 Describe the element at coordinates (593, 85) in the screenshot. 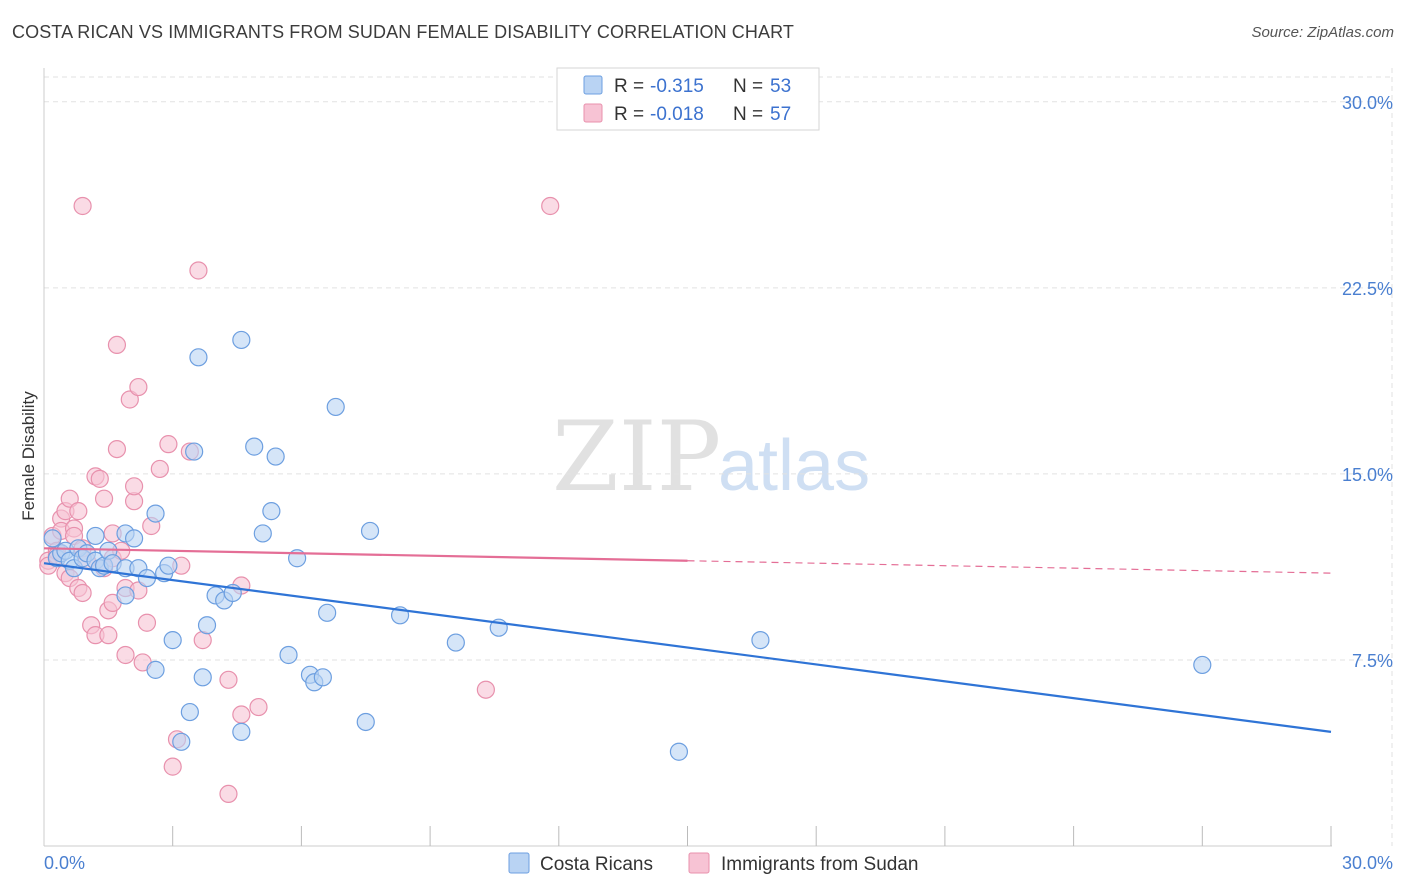

I see `legend-swatch-costa-ricans` at that location.